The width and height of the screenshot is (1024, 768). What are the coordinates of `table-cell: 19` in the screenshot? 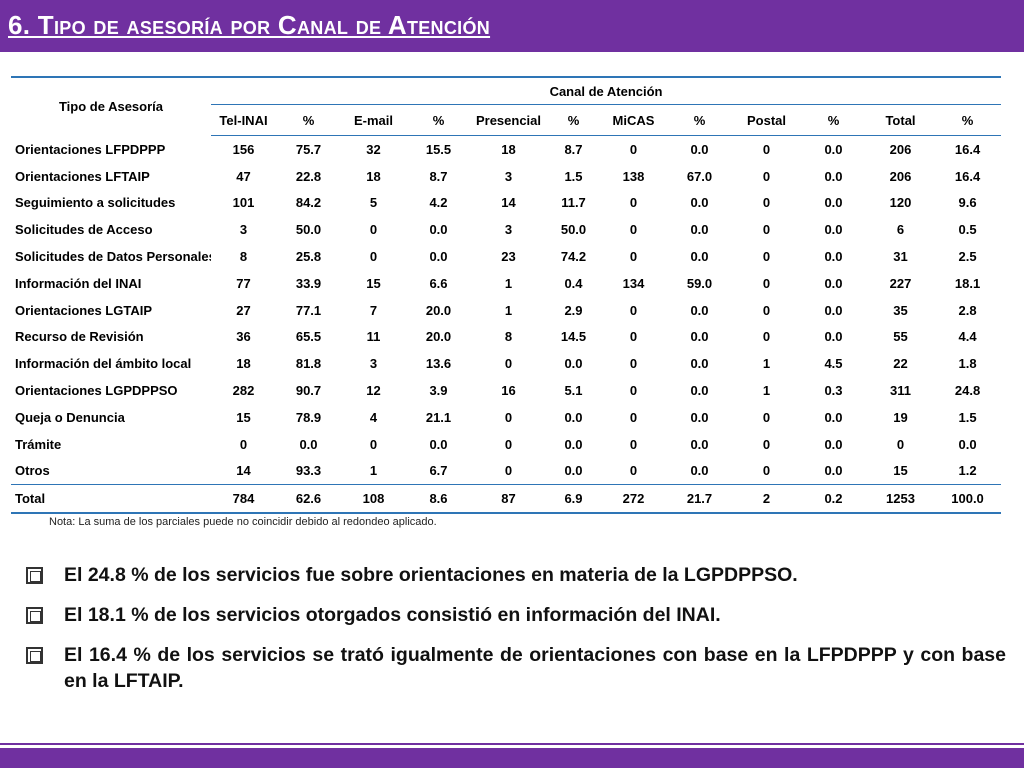 It's located at (900, 417).